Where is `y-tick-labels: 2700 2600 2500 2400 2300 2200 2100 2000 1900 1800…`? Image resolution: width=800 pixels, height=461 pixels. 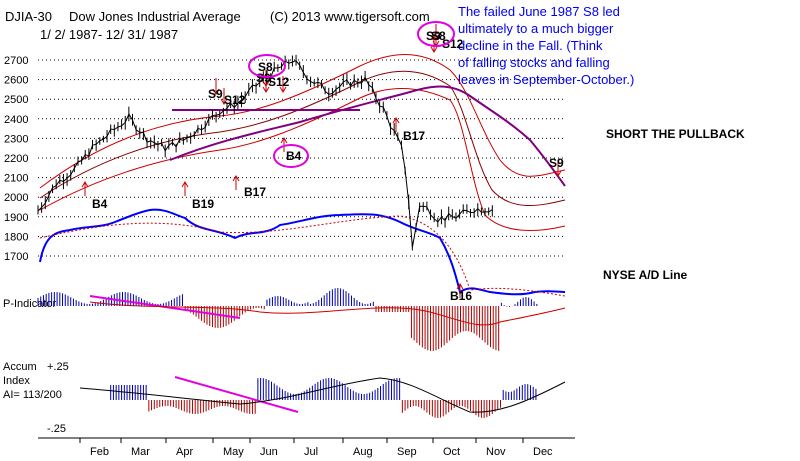 y-tick-labels: 2700 2600 2500 2400 2300 2200 2100 2000 1900 1800… is located at coordinates (16, 159).